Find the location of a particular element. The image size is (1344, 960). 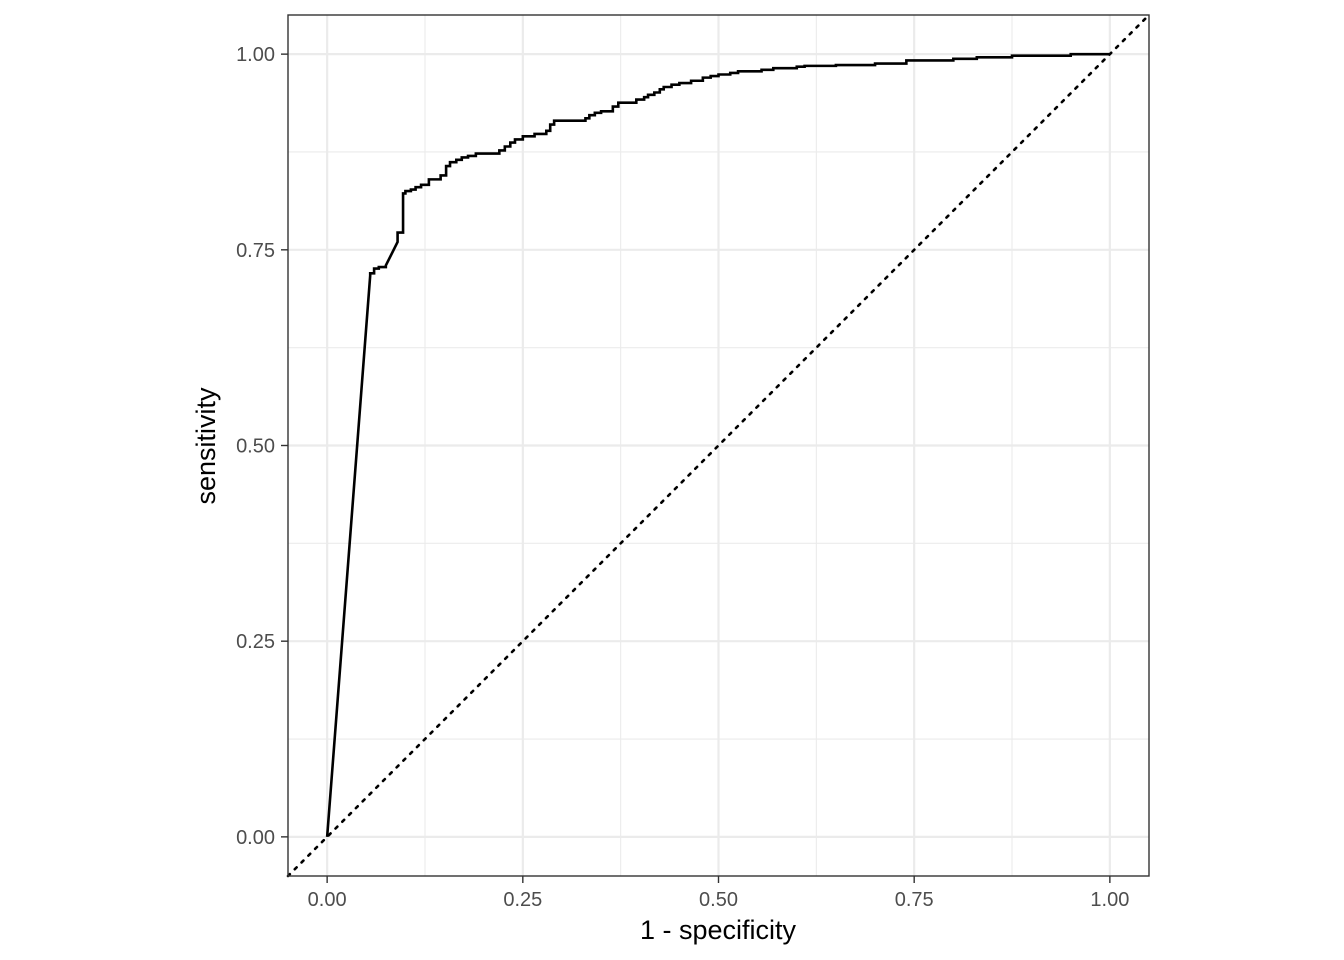

x-tick-label: 1.00 is located at coordinates (1109, 900).